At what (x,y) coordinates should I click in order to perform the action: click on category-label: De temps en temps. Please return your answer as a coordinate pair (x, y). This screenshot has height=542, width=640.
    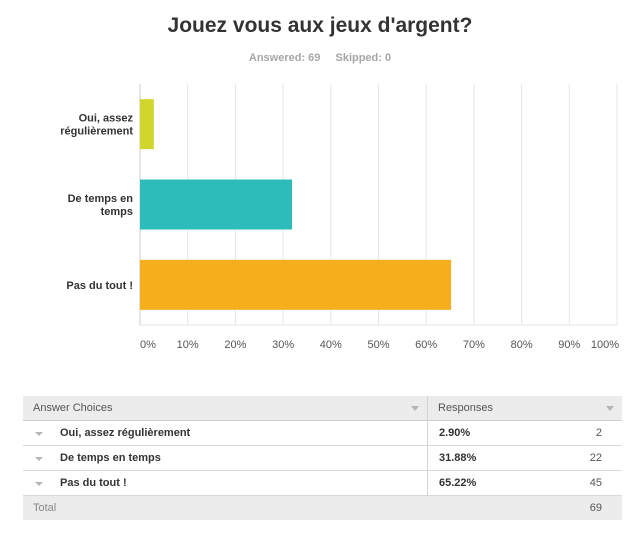
    Looking at the image, I should click on (101, 205).